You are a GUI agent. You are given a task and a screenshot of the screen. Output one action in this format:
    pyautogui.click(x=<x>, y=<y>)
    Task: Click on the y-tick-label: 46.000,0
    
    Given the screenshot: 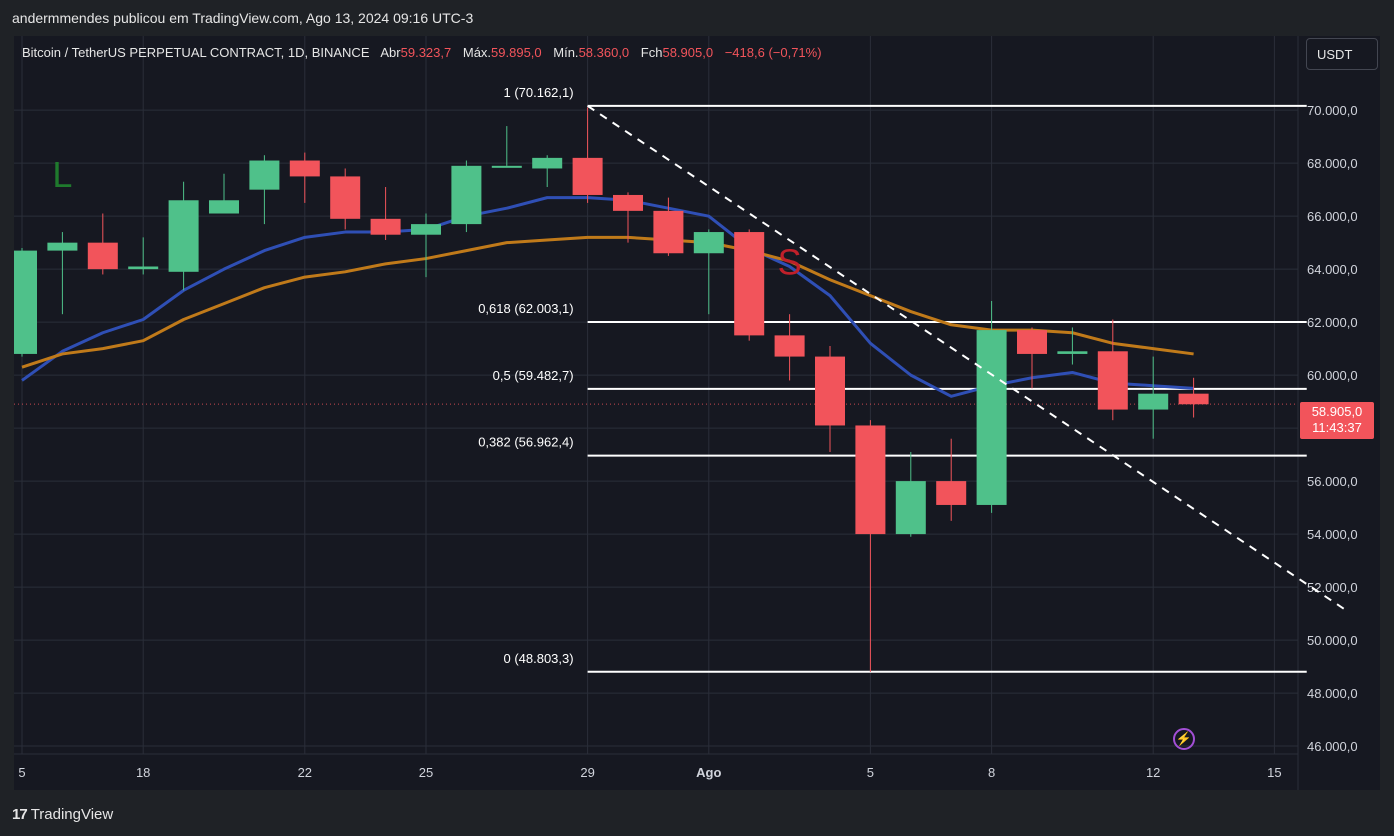 What is the action you would take?
    pyautogui.click(x=1332, y=746)
    